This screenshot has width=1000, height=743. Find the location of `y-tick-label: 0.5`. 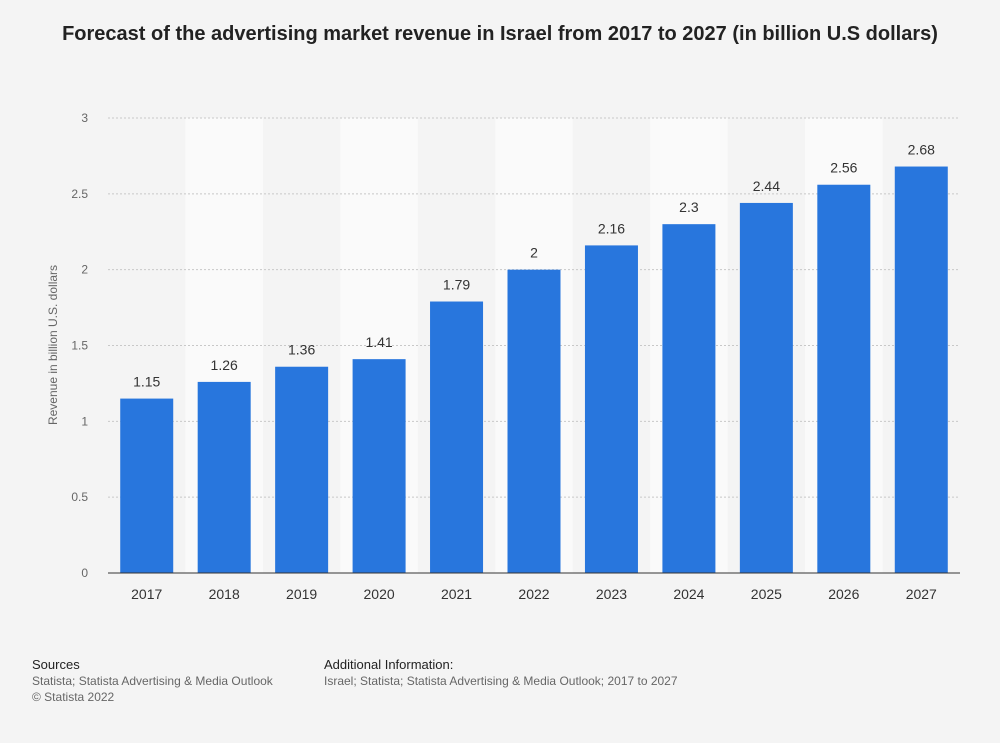

y-tick-label: 0.5 is located at coordinates (79, 497).